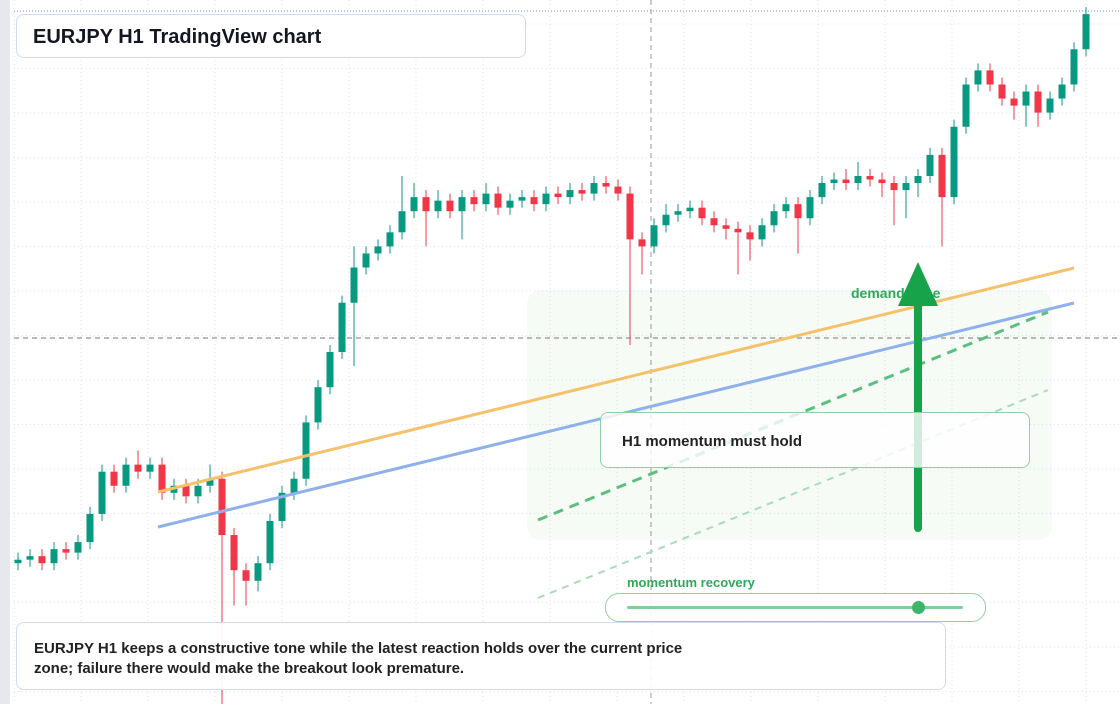  What do you see at coordinates (5, 352) in the screenshot?
I see `side-strip` at bounding box center [5, 352].